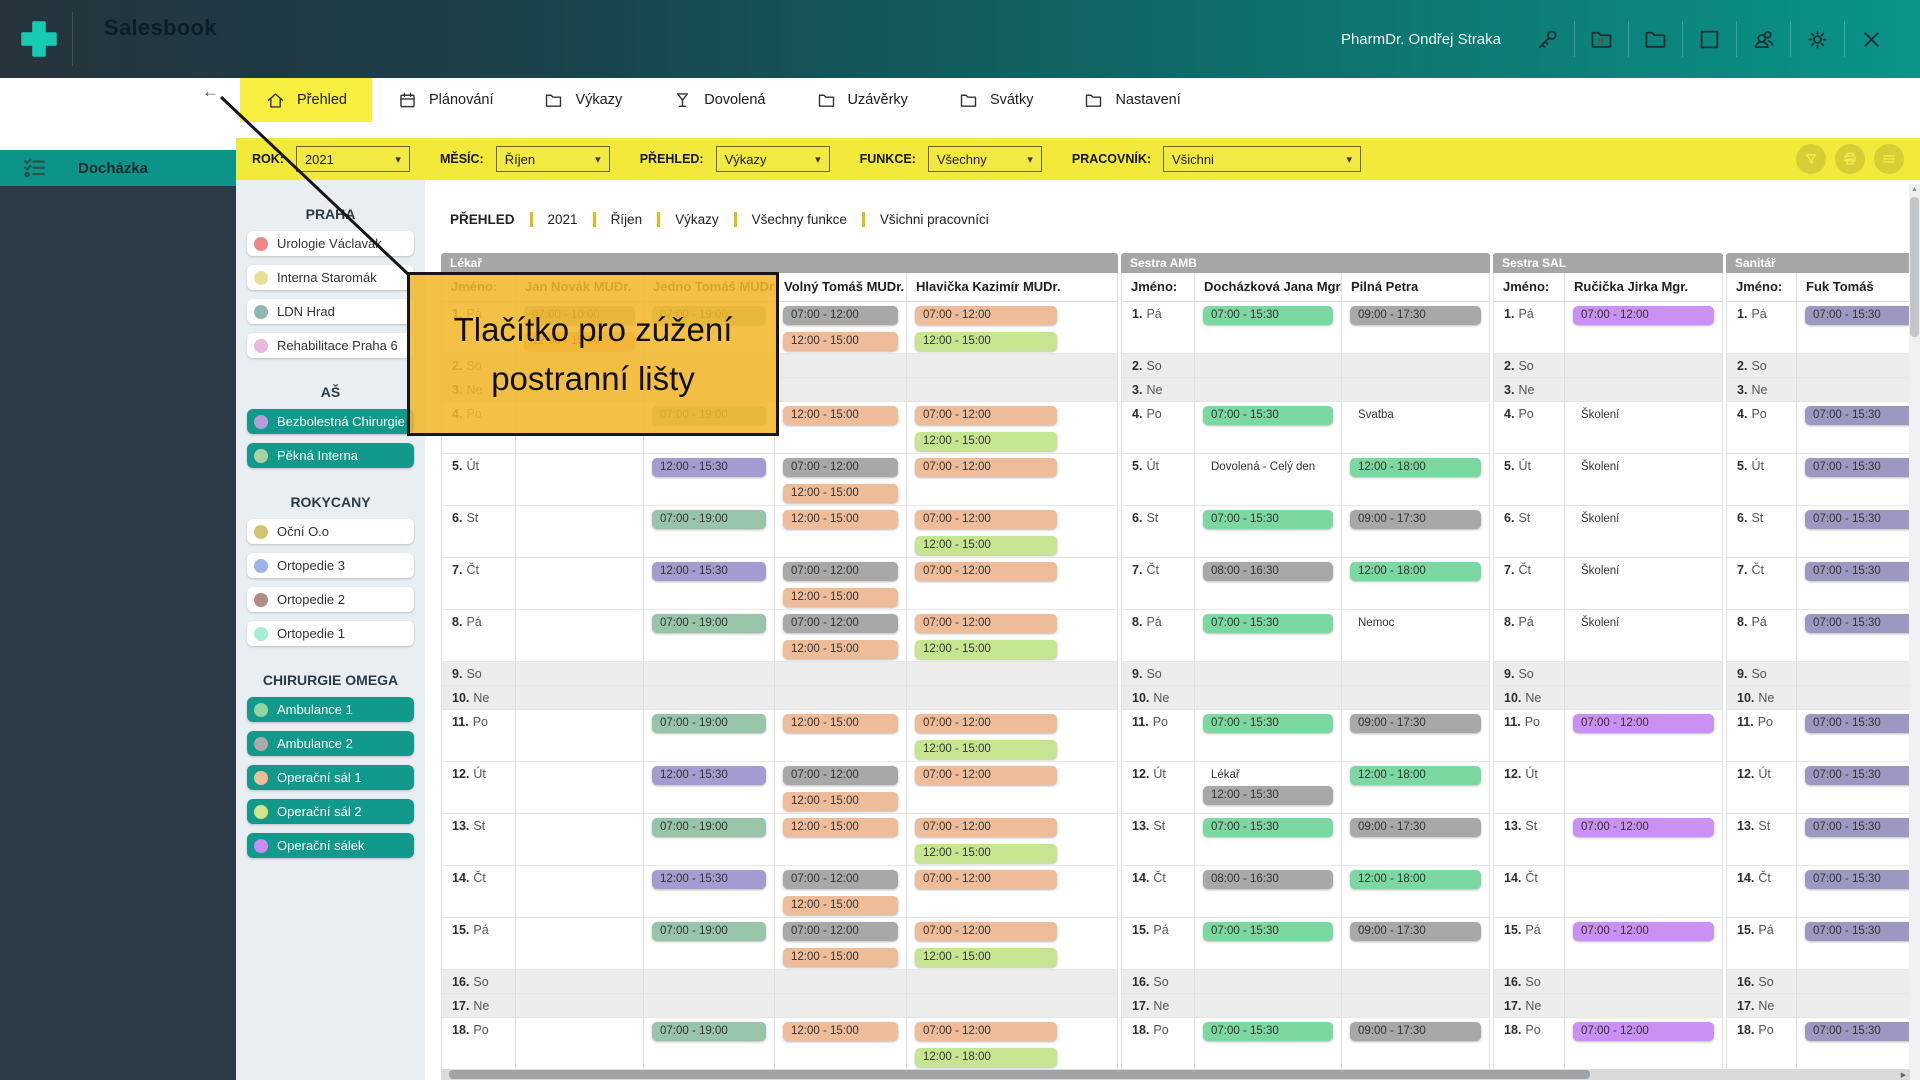 This screenshot has height=1080, width=1920. Describe the element at coordinates (718, 100) in the screenshot. I see `tab-dovolena: Dovolená` at that location.